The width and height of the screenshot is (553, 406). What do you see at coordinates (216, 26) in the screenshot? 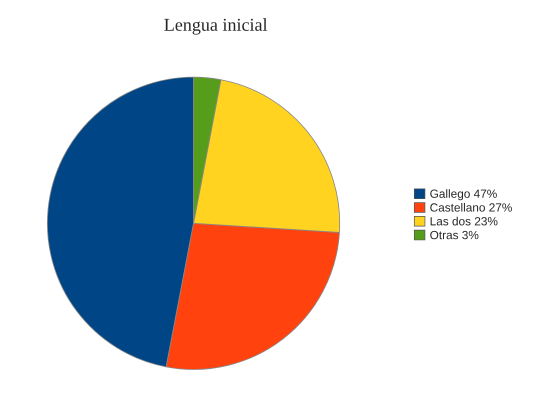
I see `chart-title: Lengua inicial` at bounding box center [216, 26].